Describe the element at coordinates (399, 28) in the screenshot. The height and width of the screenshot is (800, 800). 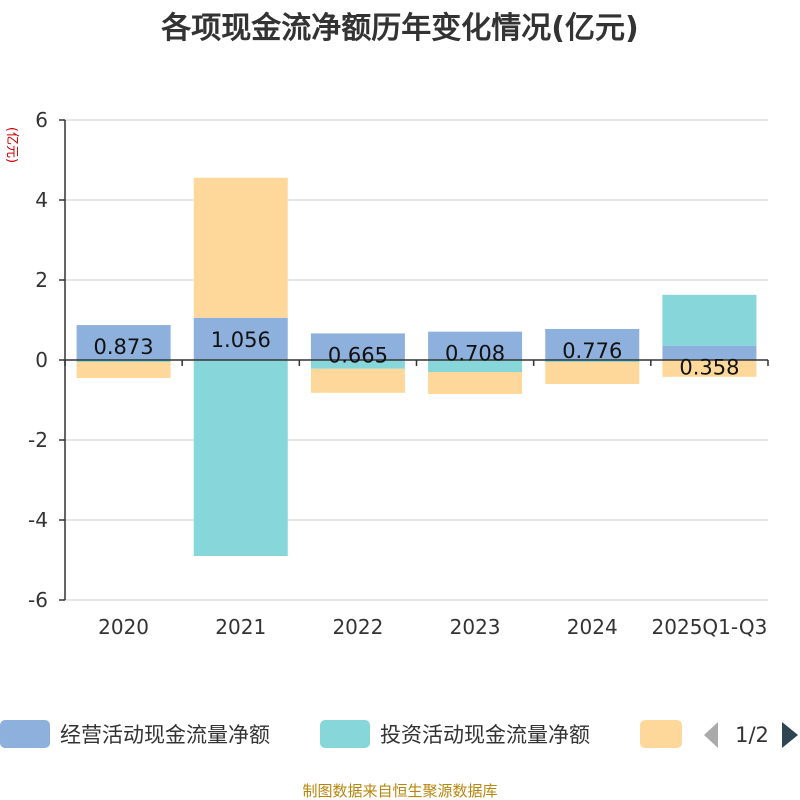
I see `chart-title: 各项现金流净额历年变化情况(亿元)` at that location.